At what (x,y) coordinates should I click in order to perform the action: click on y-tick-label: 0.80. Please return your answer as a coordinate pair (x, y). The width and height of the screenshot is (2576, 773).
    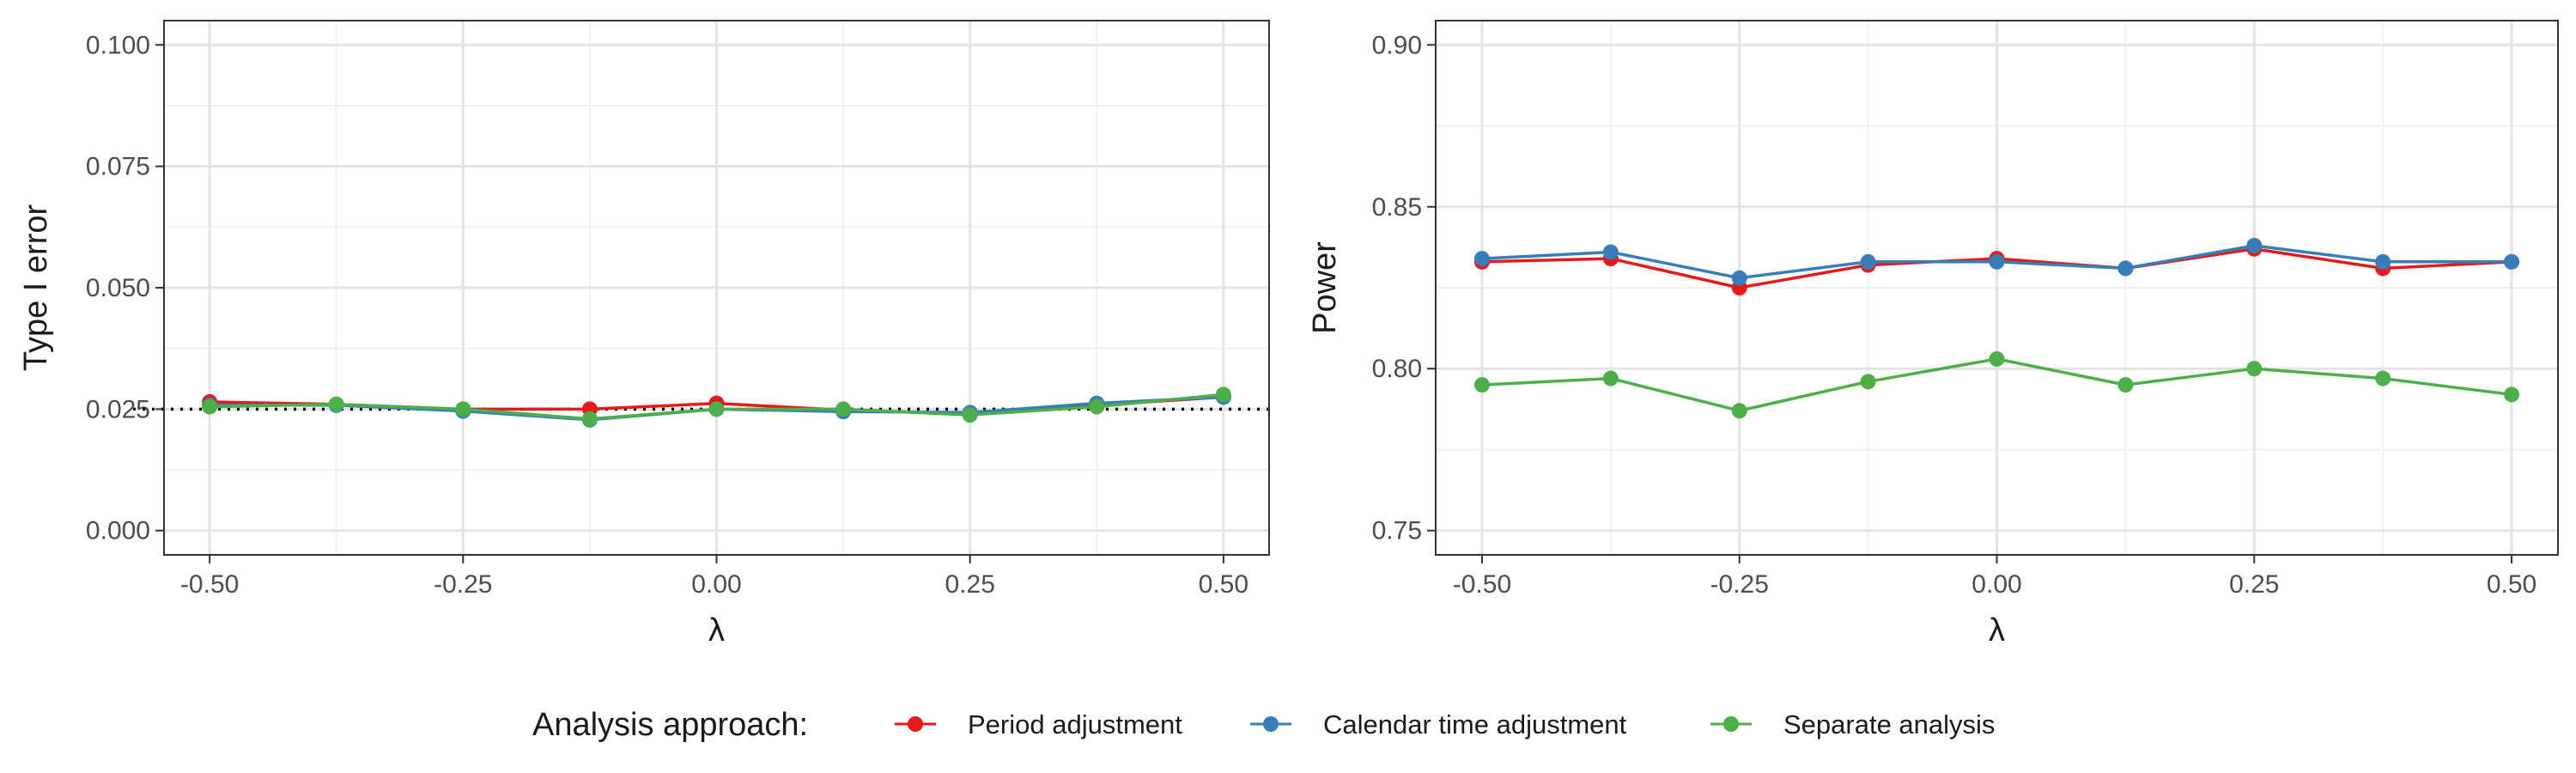
    Looking at the image, I should click on (1397, 369).